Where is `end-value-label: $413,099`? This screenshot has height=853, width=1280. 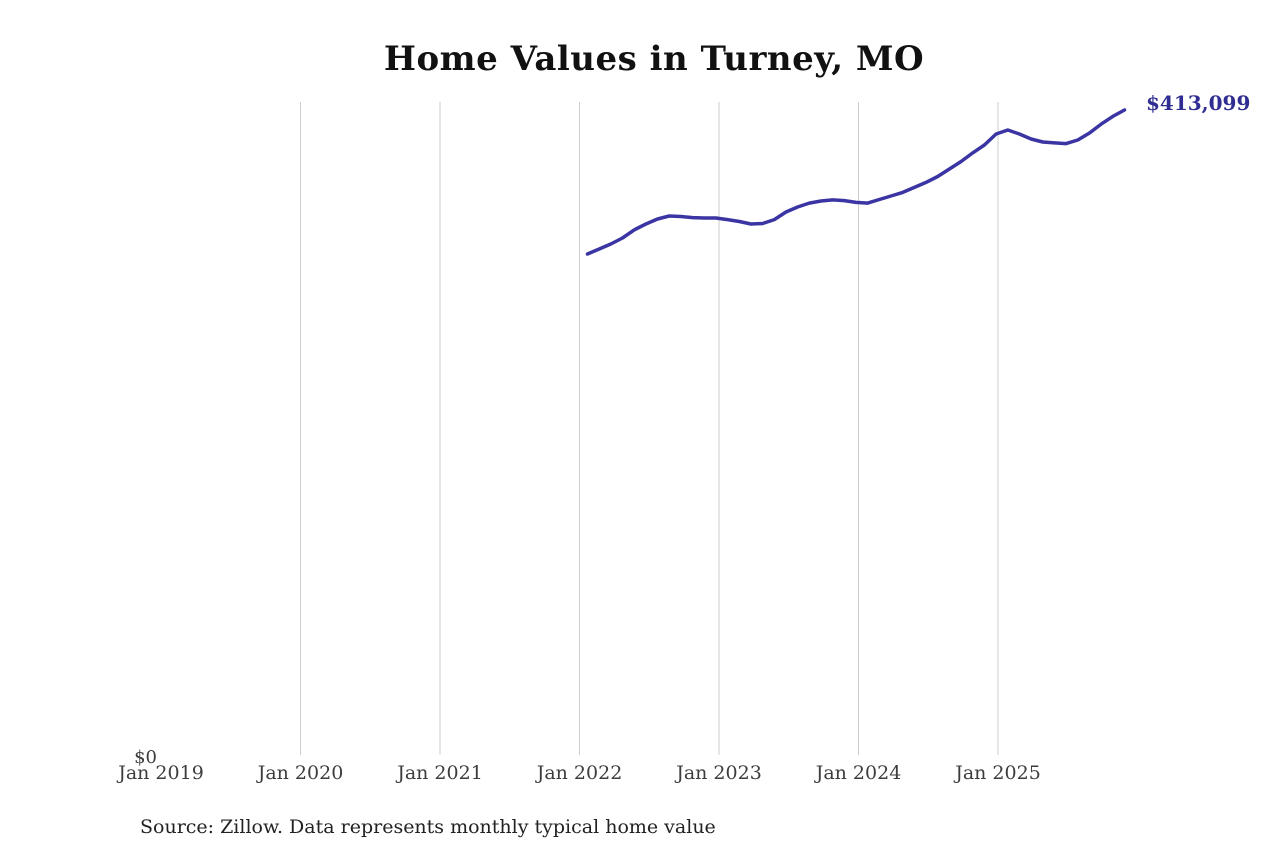
end-value-label: $413,099 is located at coordinates (1198, 103).